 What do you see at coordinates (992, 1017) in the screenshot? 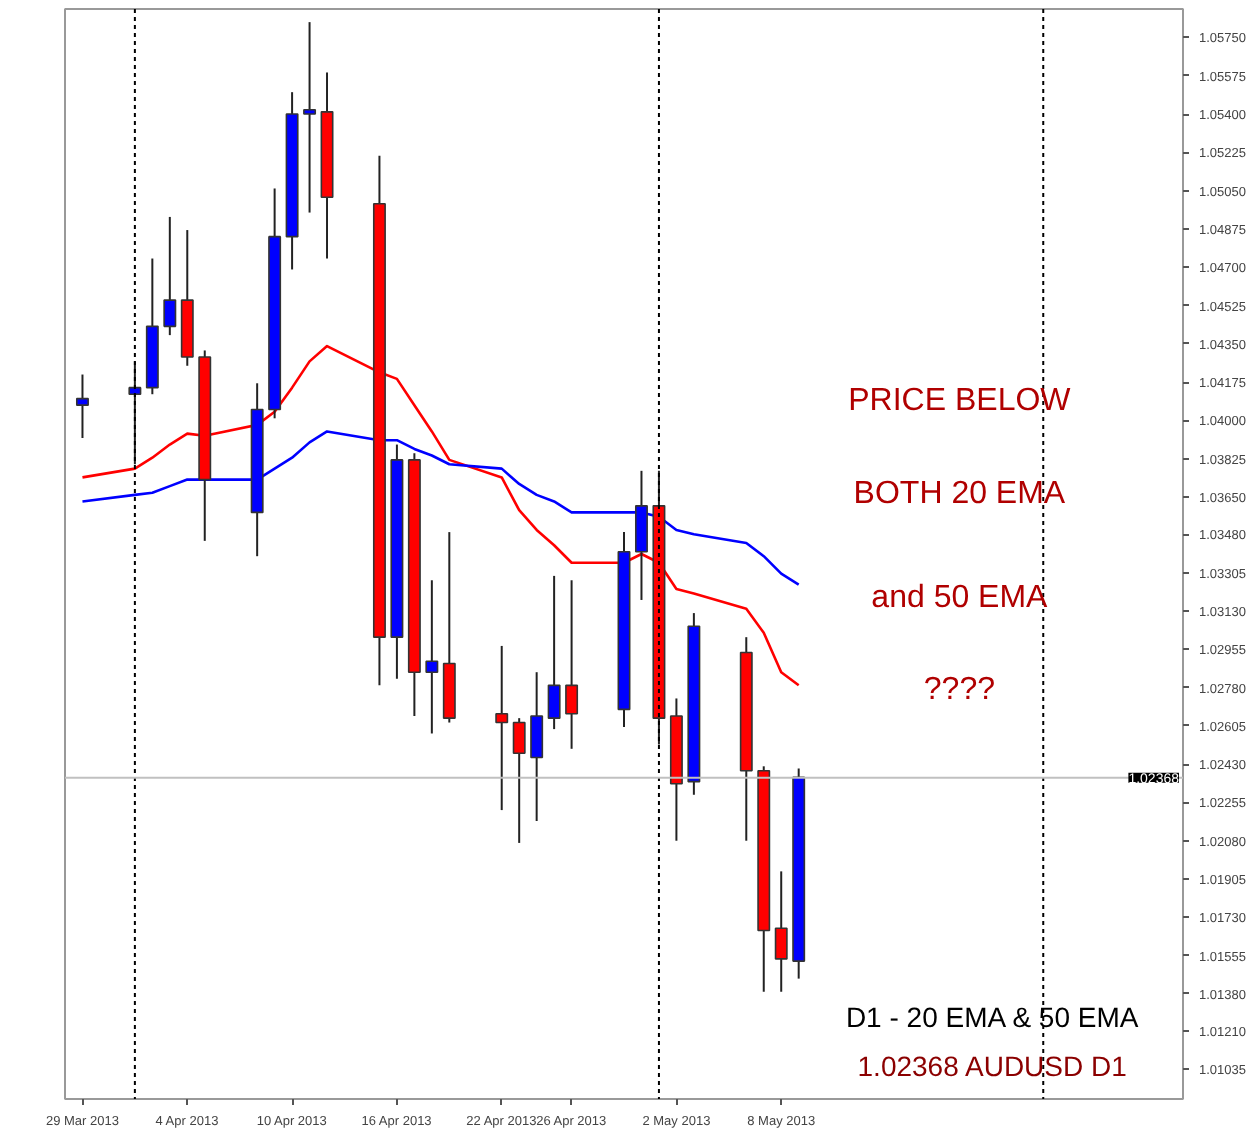
I see `annotation: D1 - 20 EMA & 50 EMA` at bounding box center [992, 1017].